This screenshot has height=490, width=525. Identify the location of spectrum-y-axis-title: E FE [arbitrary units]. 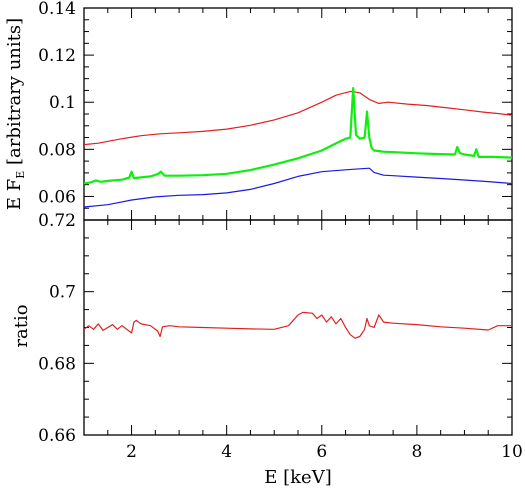
(15, 114).